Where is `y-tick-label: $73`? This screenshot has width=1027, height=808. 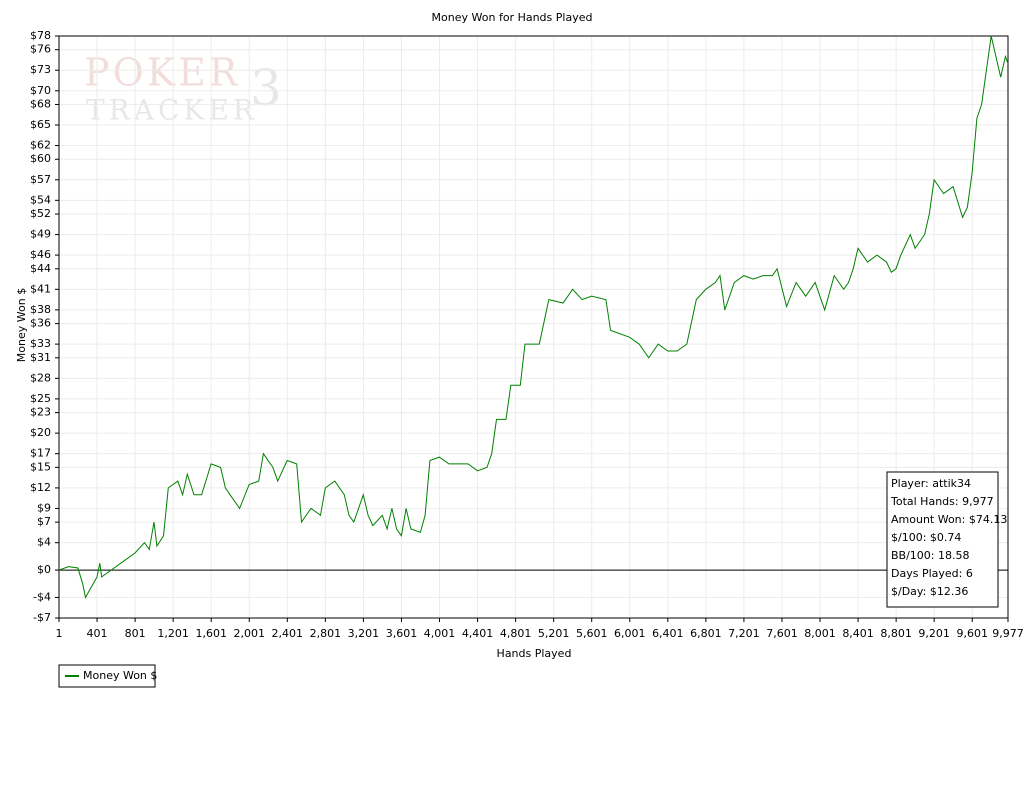 y-tick-label: $73 is located at coordinates (40, 69).